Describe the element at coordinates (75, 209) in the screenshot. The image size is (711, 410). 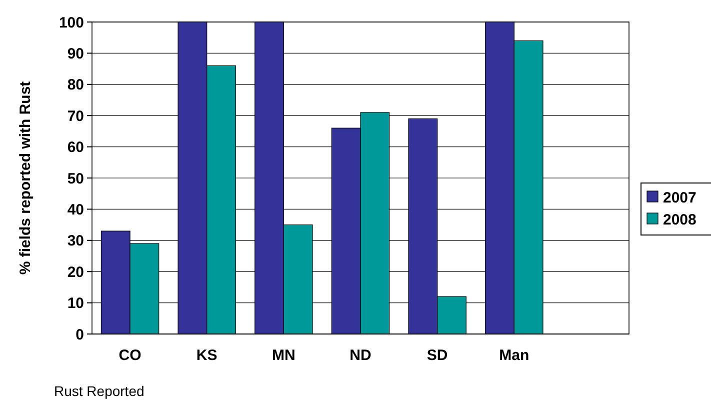
I see `y-tick-label: 40` at that location.